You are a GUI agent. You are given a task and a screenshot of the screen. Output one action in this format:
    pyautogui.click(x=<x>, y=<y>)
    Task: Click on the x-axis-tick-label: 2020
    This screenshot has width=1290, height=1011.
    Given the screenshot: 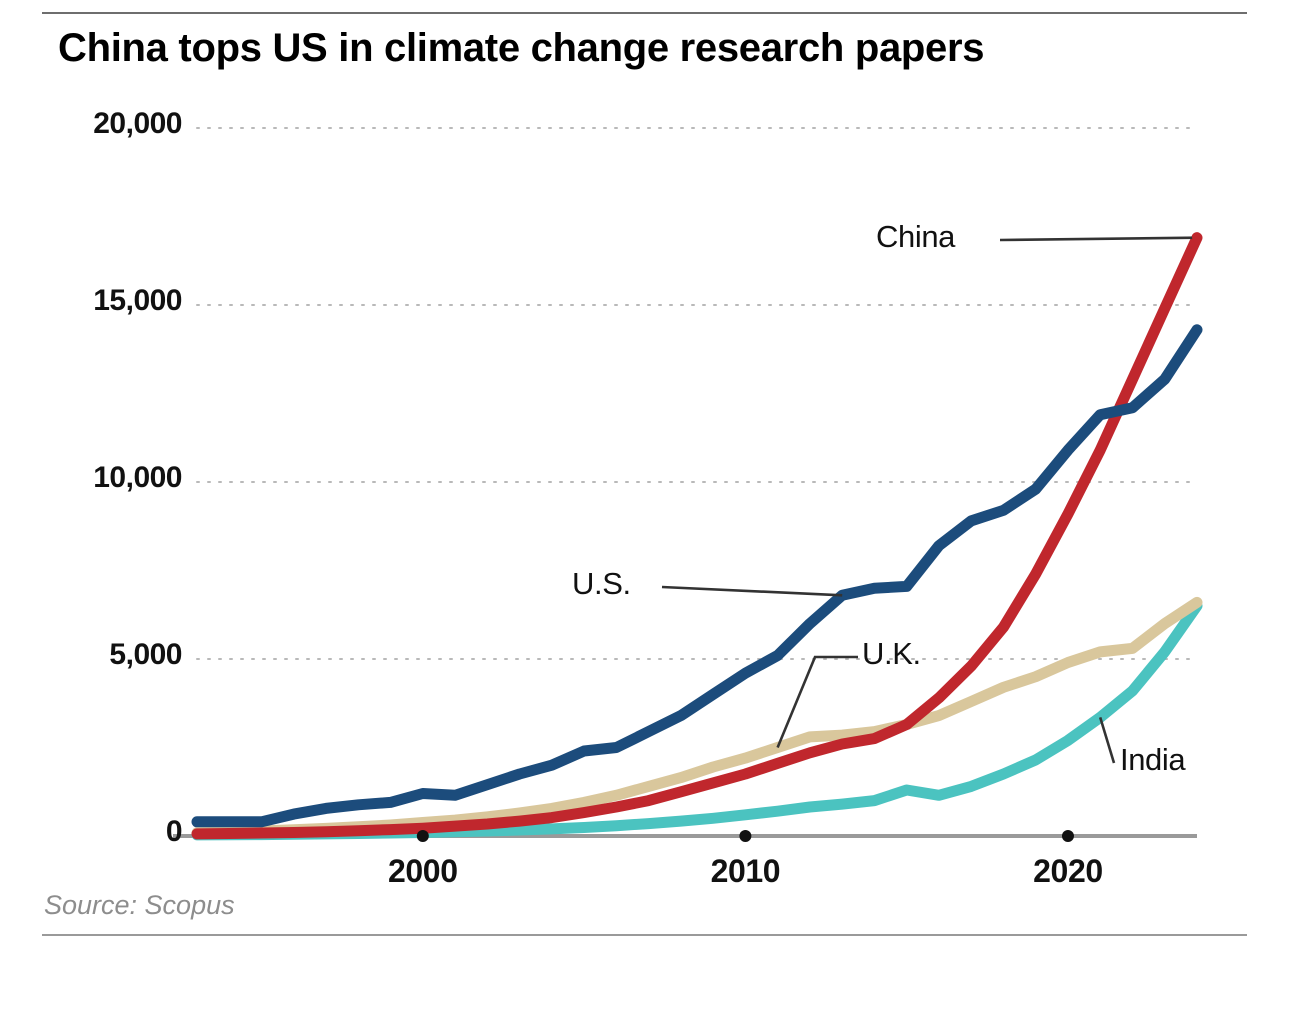 What is the action you would take?
    pyautogui.click(x=1068, y=871)
    